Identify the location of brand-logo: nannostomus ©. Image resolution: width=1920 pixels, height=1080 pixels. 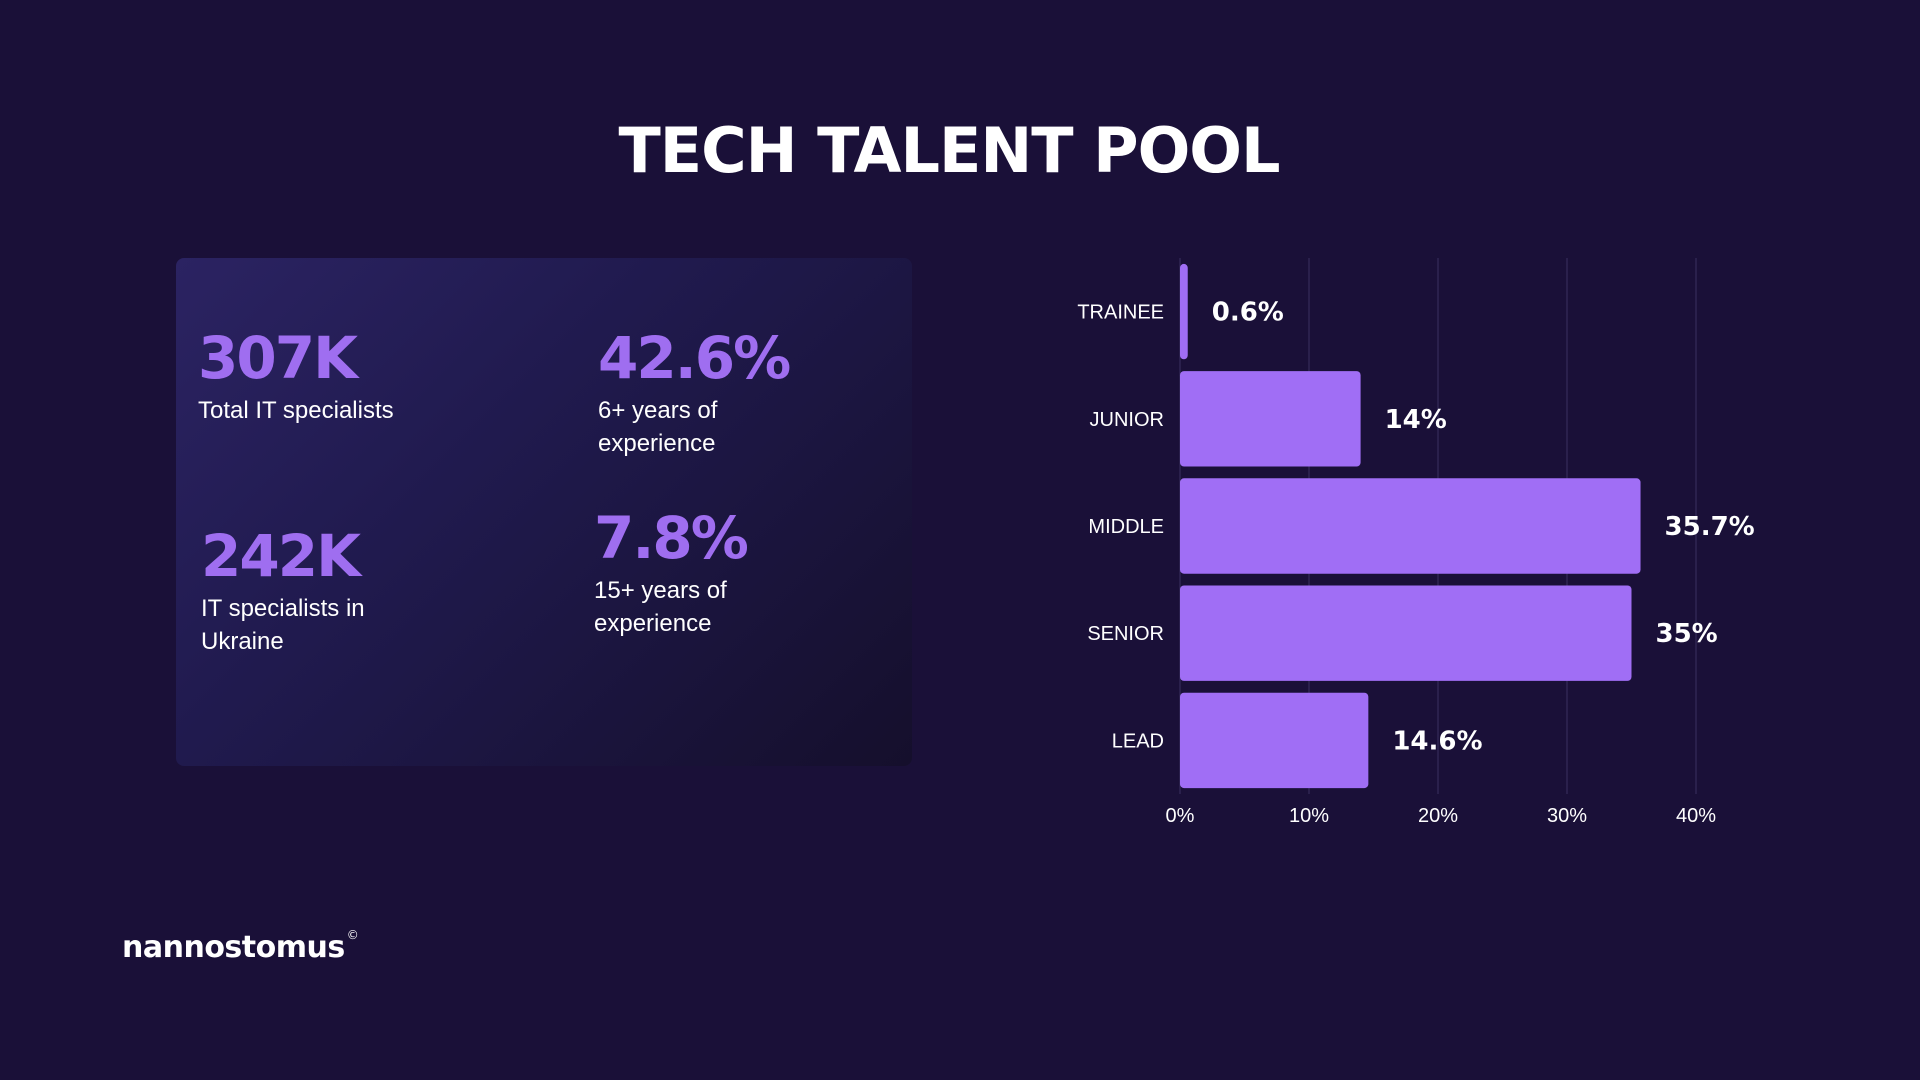
(240, 946).